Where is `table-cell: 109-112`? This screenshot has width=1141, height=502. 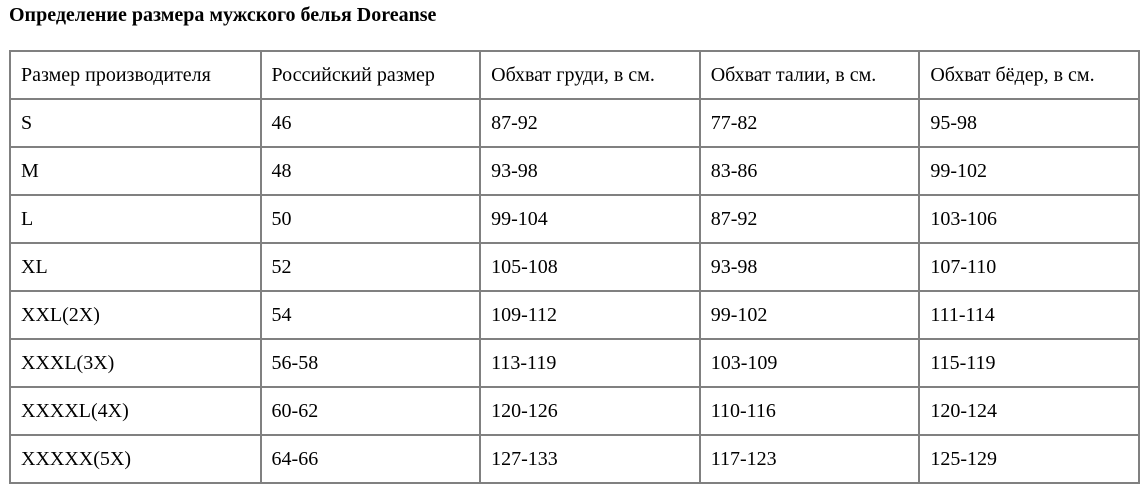 table-cell: 109-112 is located at coordinates (590, 315).